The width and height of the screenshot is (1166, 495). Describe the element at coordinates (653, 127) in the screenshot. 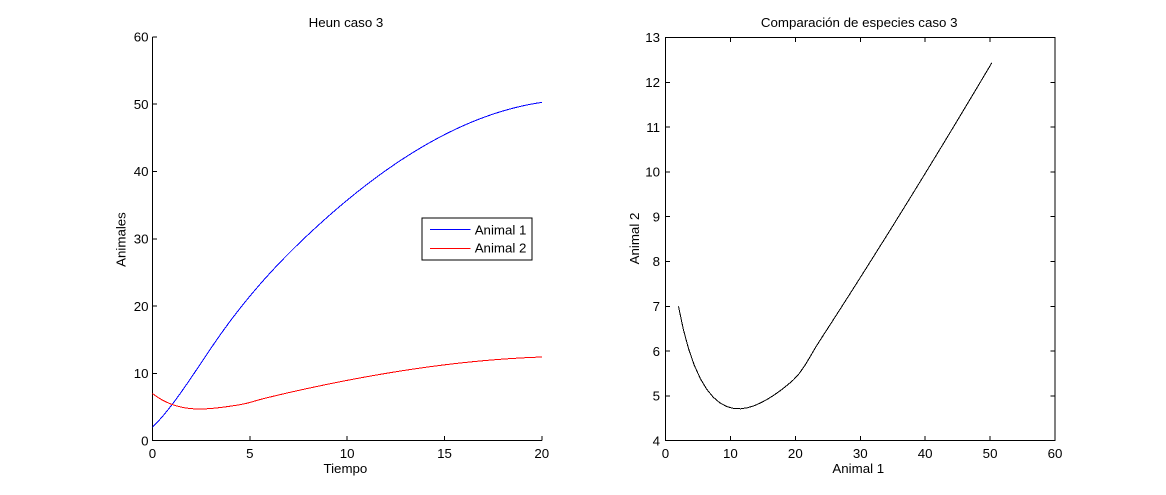

I see `svg-text: 11` at that location.